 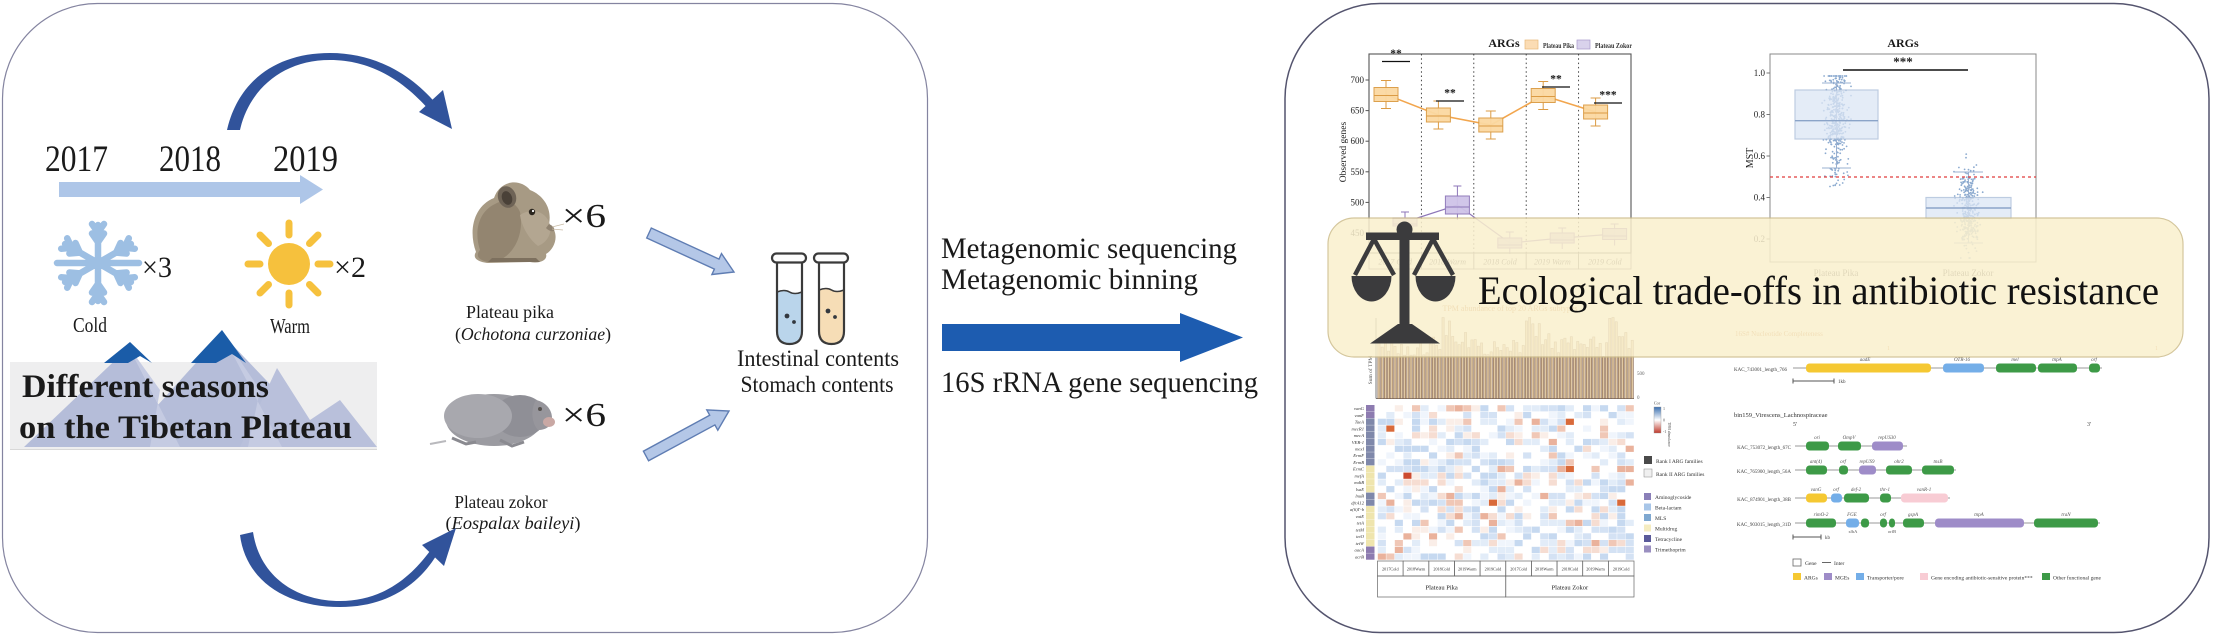 What do you see at coordinates (76, 159) in the screenshot?
I see `svg-text: 2017` at bounding box center [76, 159].